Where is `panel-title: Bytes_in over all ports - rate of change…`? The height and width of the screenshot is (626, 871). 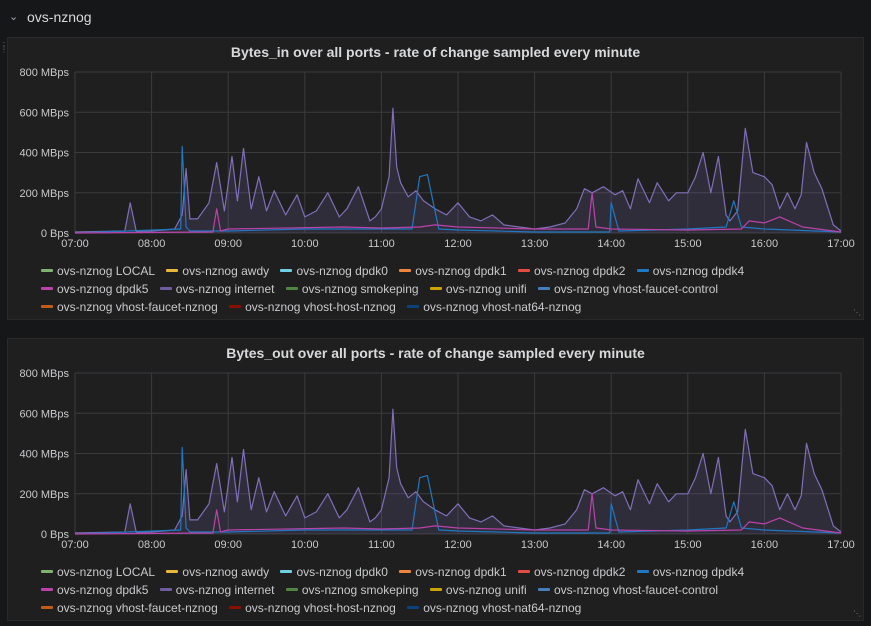
panel-title: Bytes_in over all ports - rate of change… is located at coordinates (435, 52).